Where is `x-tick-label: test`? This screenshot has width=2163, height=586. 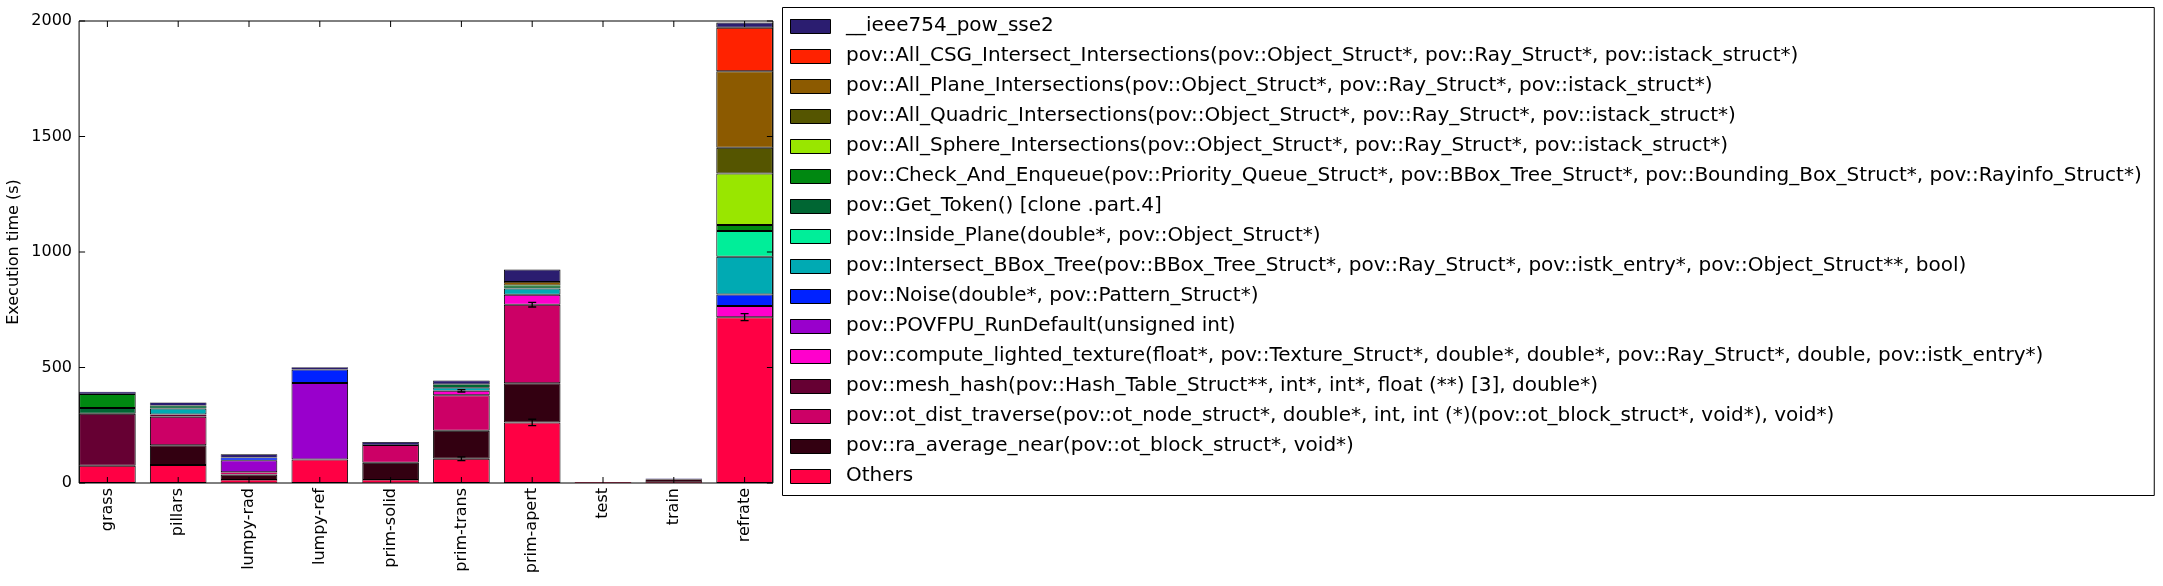
x-tick-label: test is located at coordinates (602, 503).